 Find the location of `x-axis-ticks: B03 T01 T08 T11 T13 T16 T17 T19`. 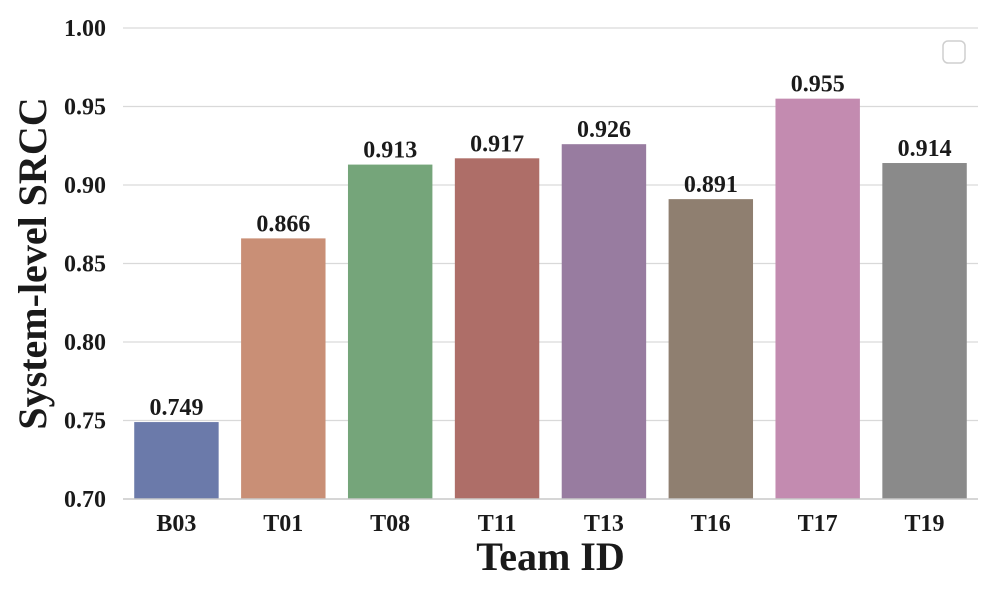

x-axis-ticks: B03 T01 T08 T11 T13 T16 T17 T19 is located at coordinates (550, 524).